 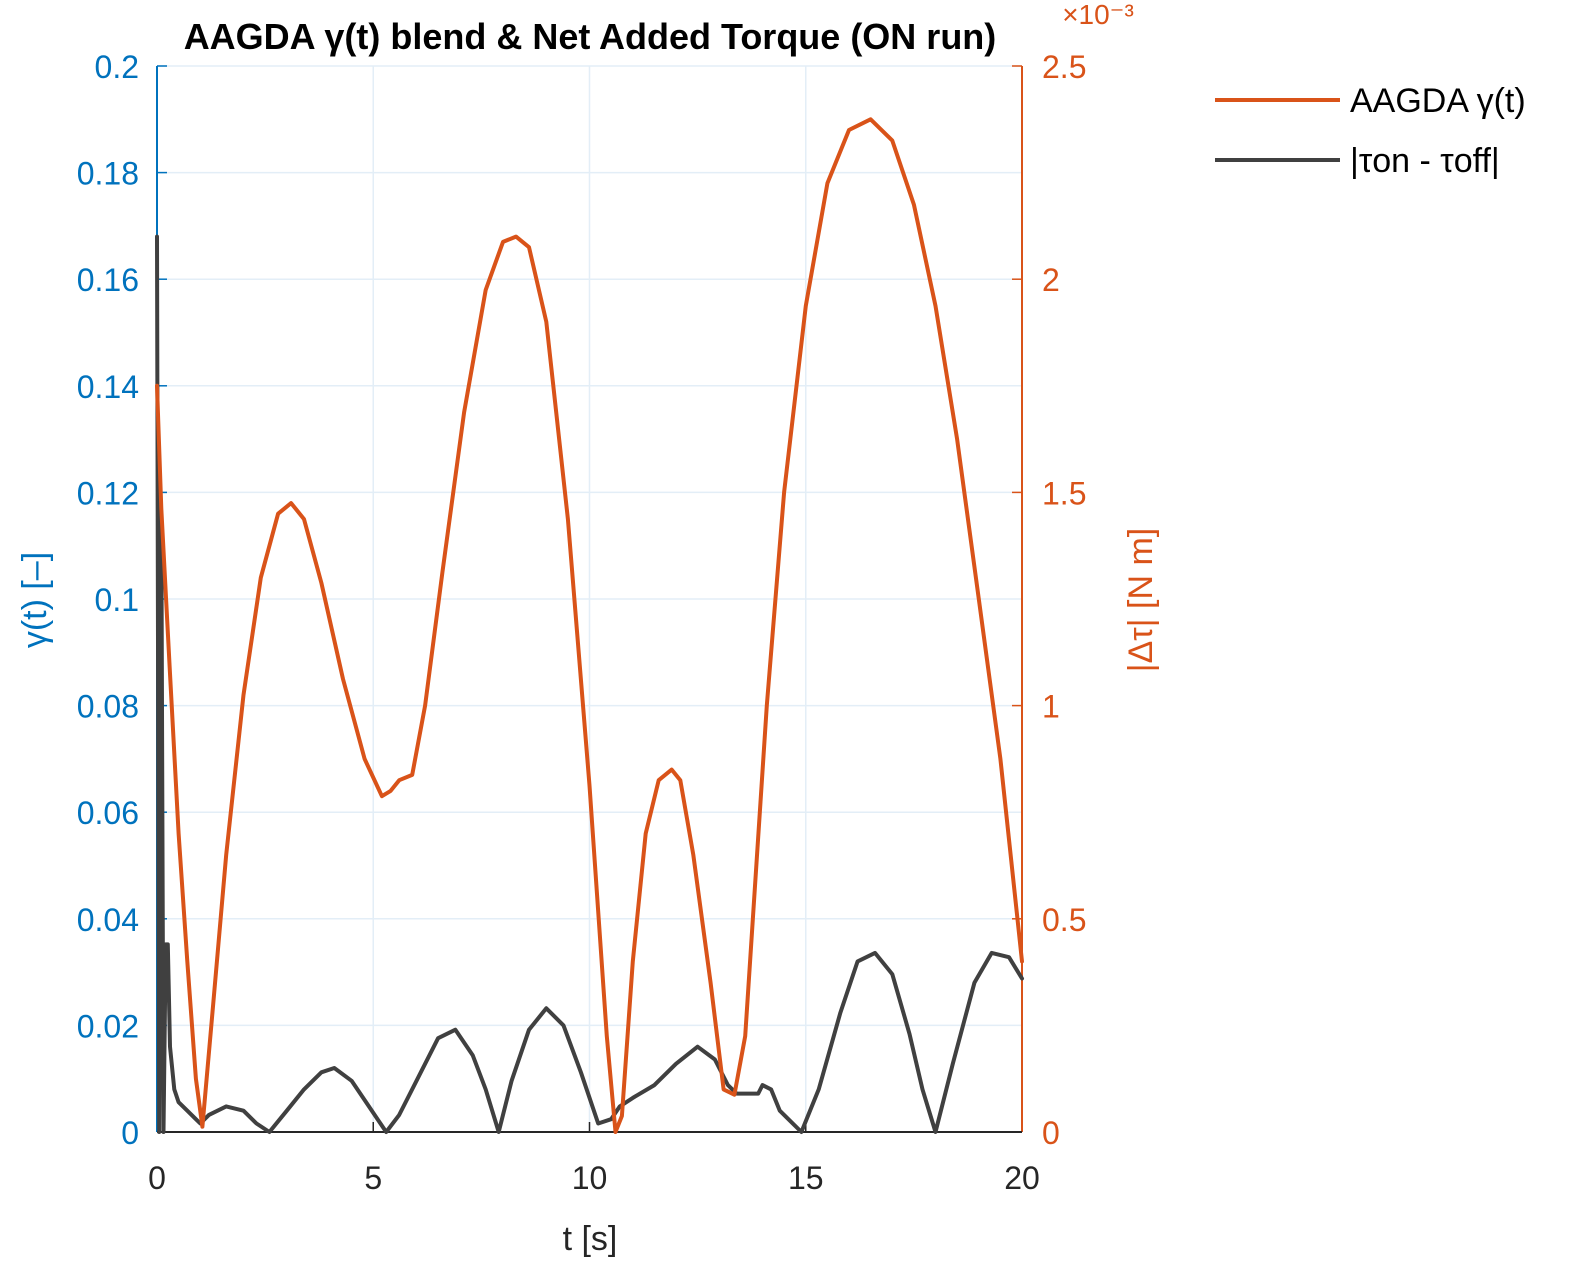 I want to click on left-y-tick-label: 0, so click(x=130, y=1133).